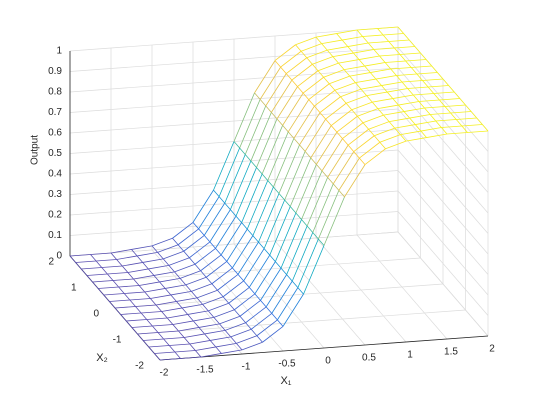 The image size is (540, 410). I want to click on y-tick-label: 0, so click(96, 314).